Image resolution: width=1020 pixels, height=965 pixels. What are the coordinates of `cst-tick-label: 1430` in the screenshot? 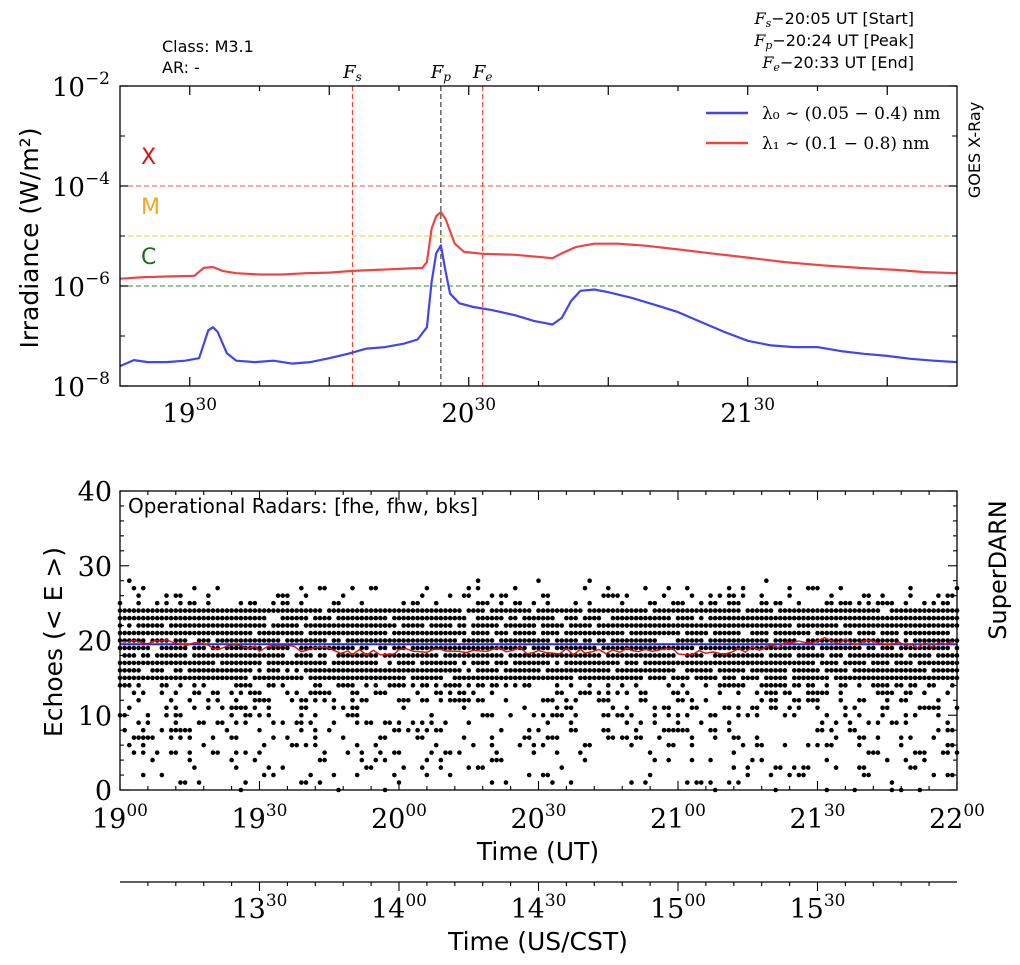 It's located at (539, 908).